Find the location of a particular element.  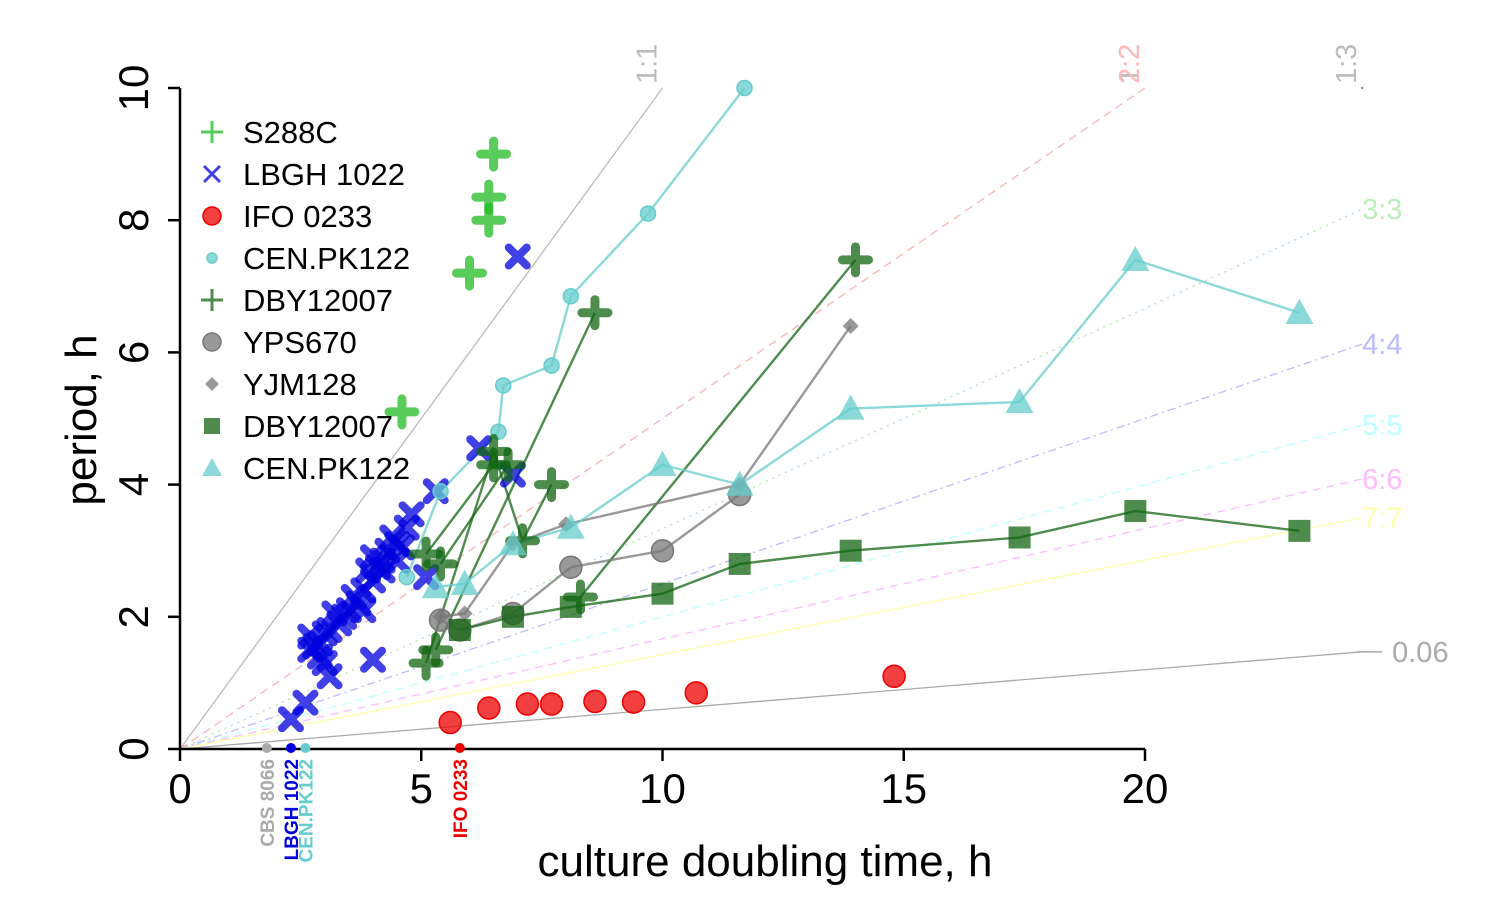

legend-label-4: DBY12007 is located at coordinates (318, 300).